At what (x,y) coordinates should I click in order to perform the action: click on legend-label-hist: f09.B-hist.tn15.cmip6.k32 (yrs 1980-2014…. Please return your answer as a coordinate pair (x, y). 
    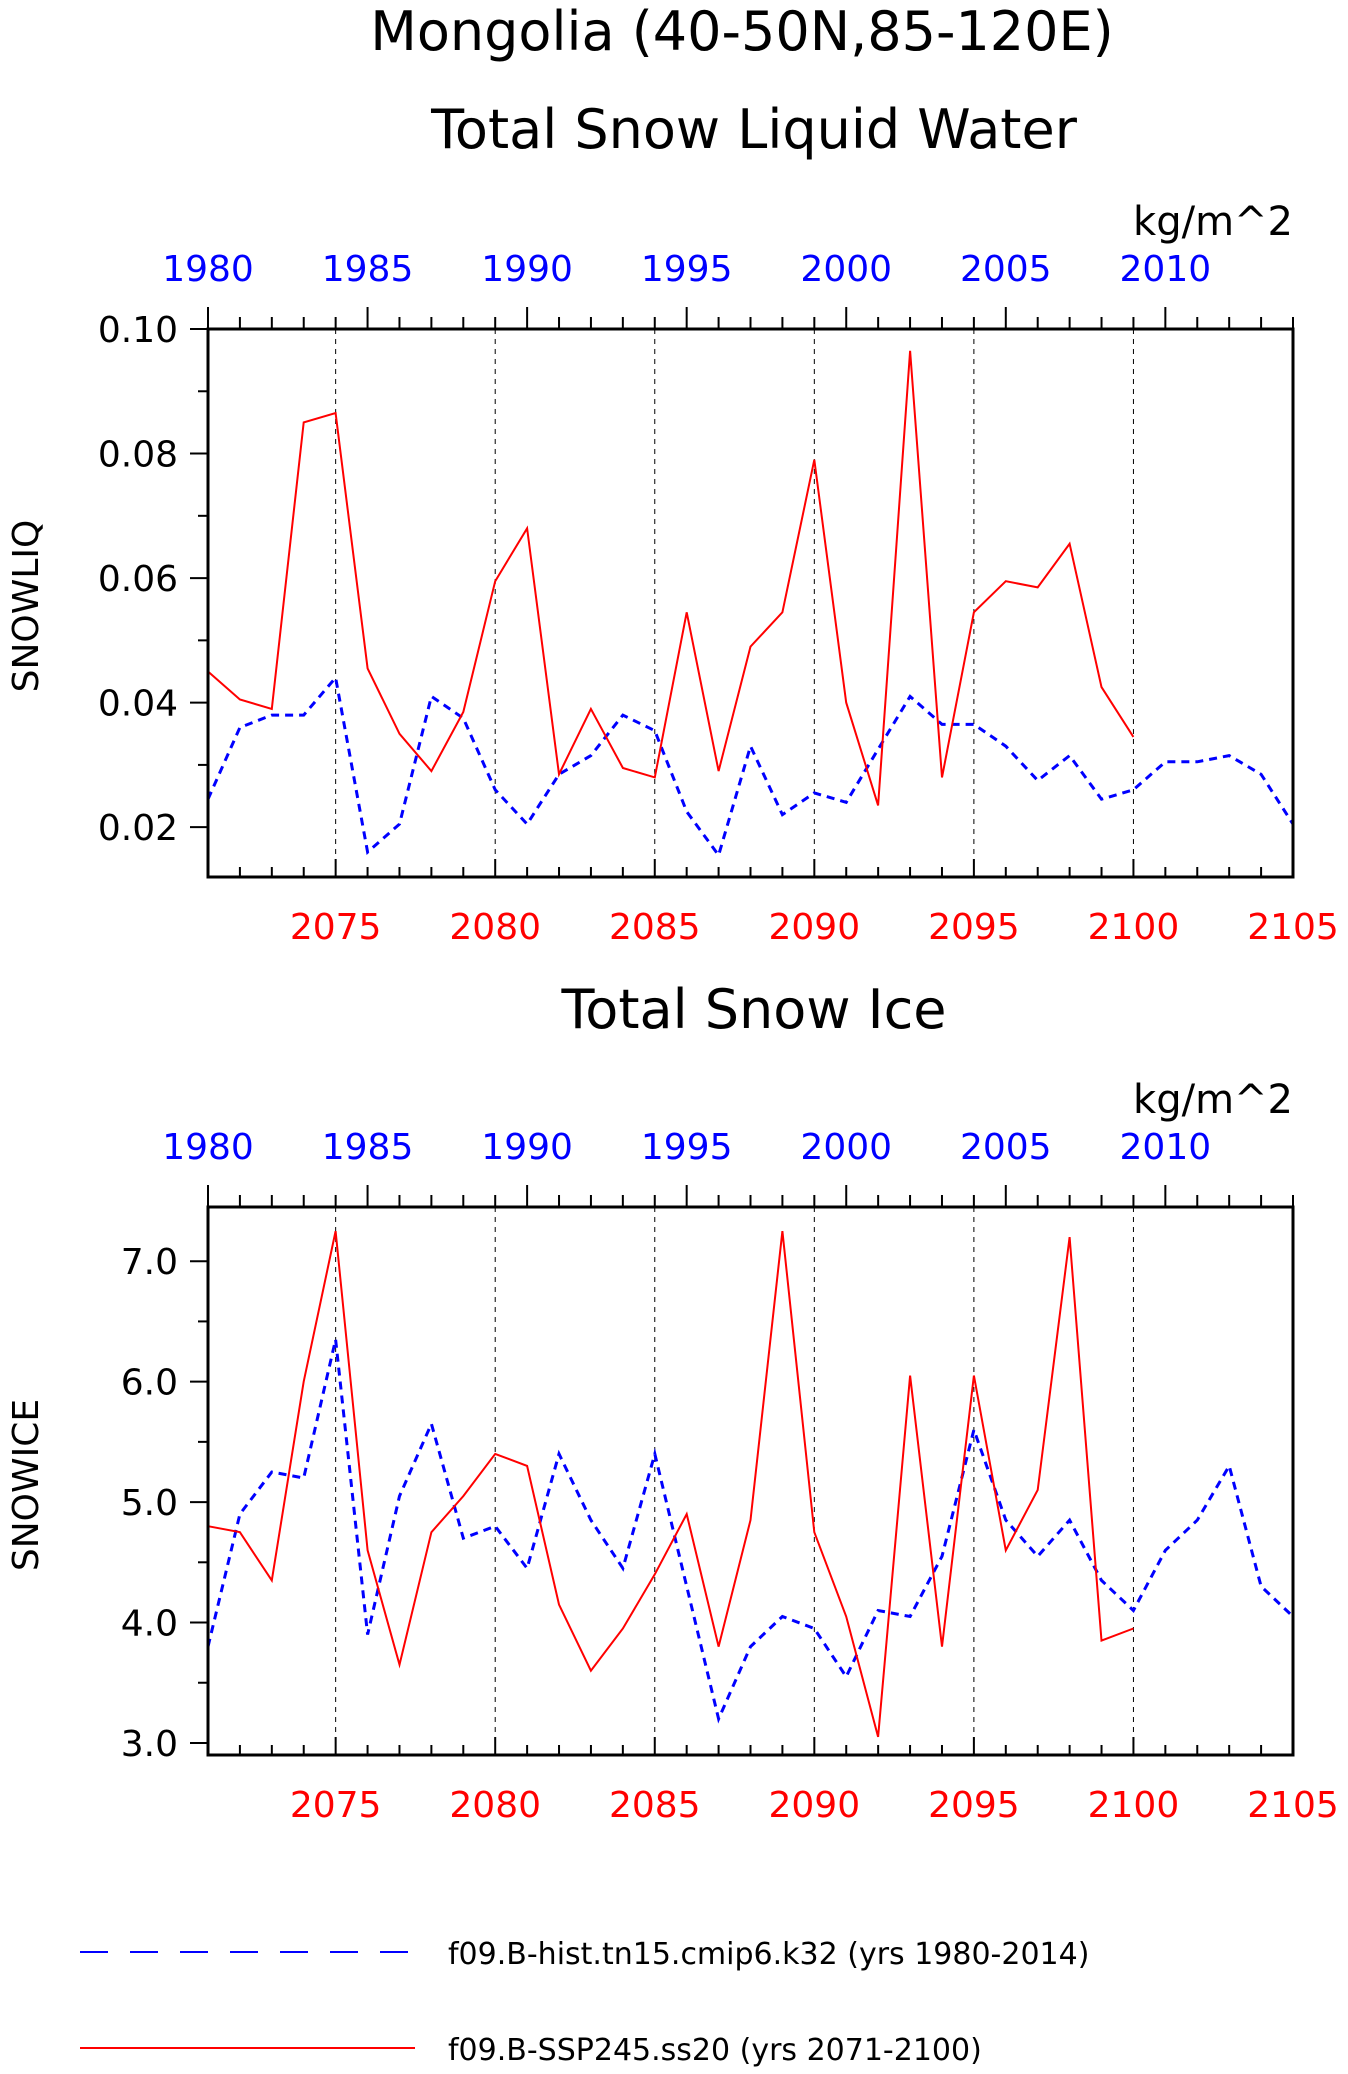
    Looking at the image, I should click on (768, 1954).